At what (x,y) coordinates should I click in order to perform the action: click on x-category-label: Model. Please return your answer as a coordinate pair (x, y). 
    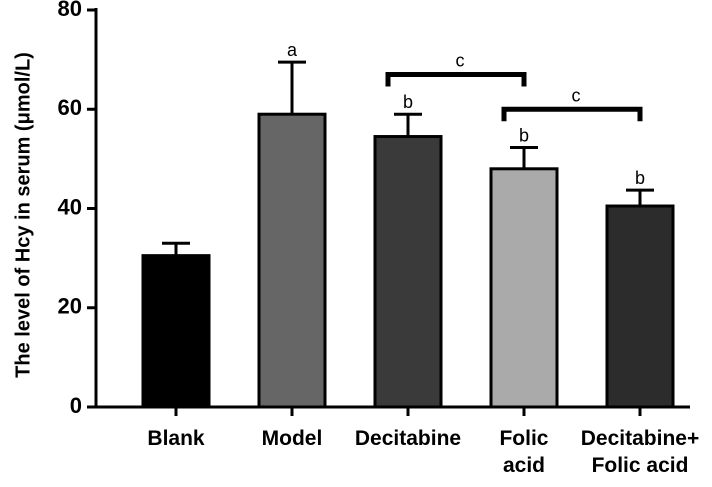
    Looking at the image, I should click on (292, 438).